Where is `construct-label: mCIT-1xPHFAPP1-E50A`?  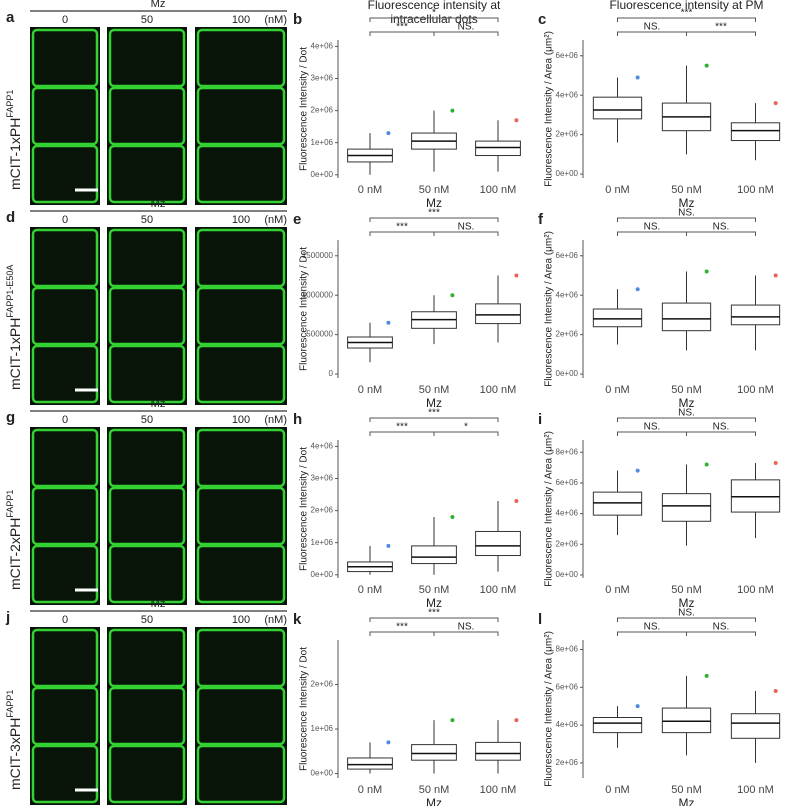 construct-label: mCIT-1xPHFAPP1-E50A is located at coordinates (13, 327).